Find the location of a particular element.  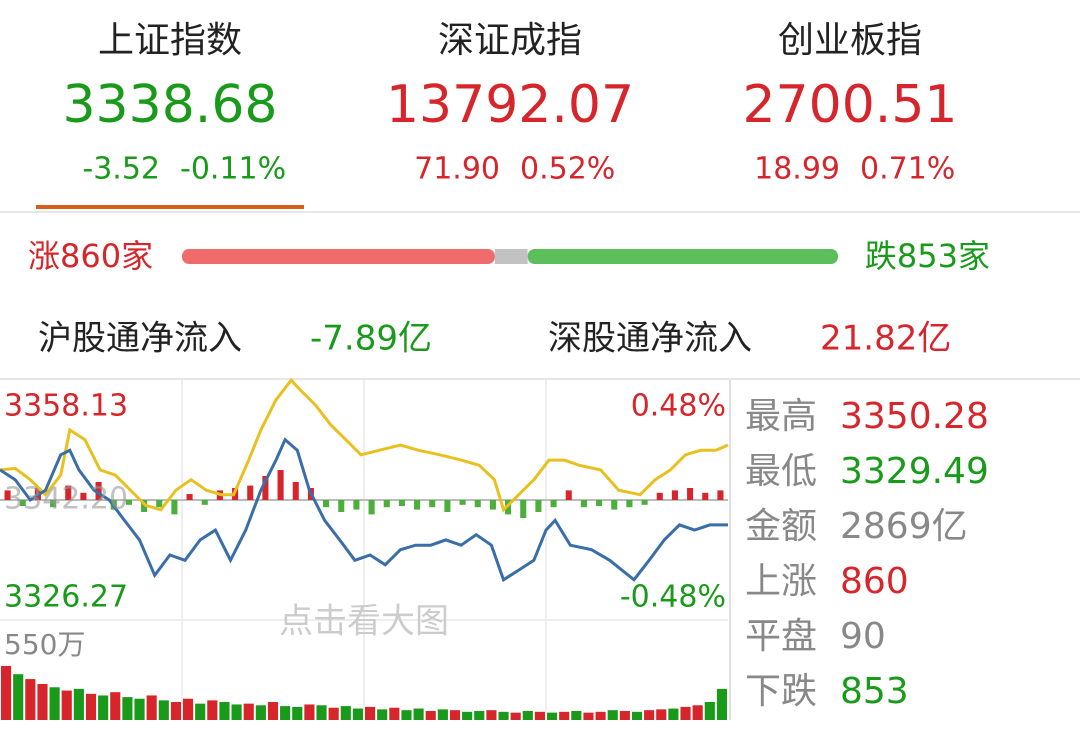

divider is located at coordinates (540, 379).